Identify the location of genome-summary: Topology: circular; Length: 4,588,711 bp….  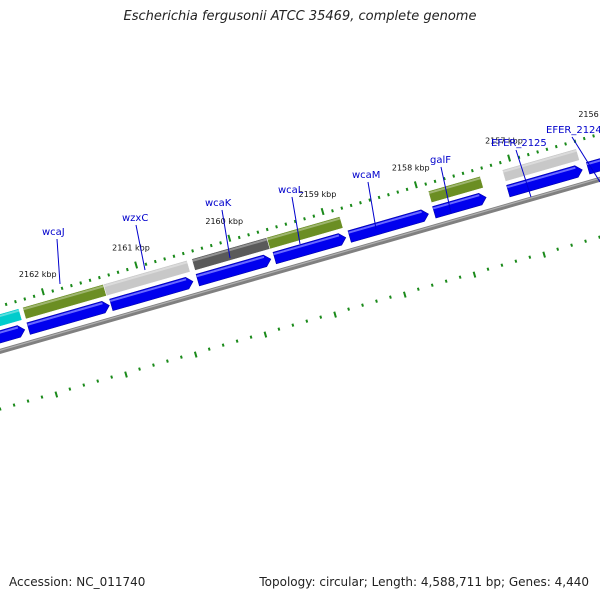
(424, 582).